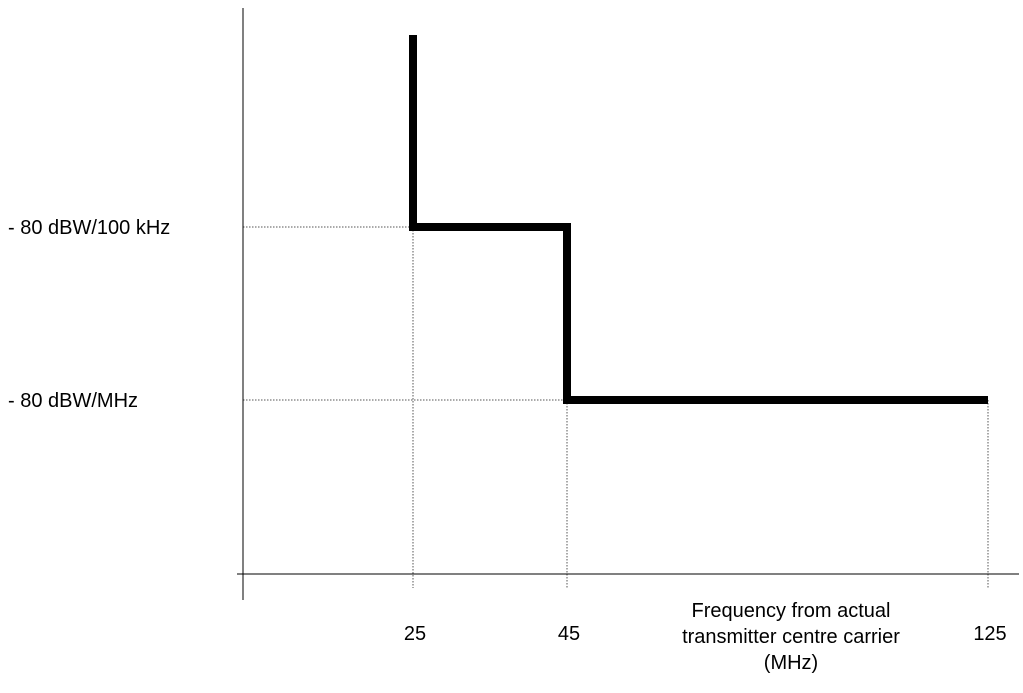  Describe the element at coordinates (791, 637) in the screenshot. I see `x-axis-title-line-2: transmitter centre carrier` at that location.